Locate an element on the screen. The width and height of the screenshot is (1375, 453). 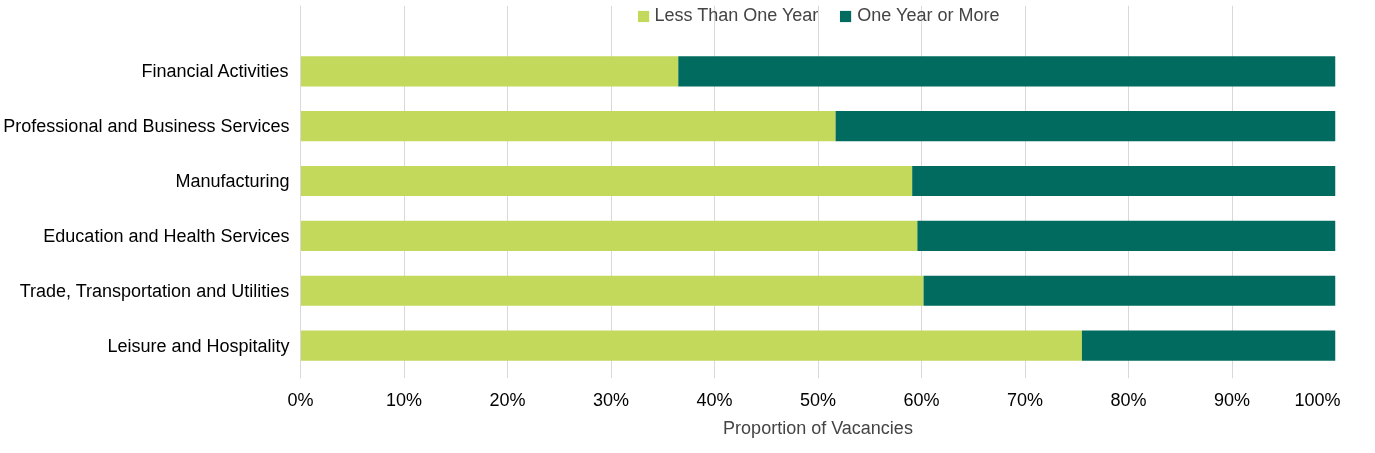
x-tick-label: 60% is located at coordinates (921, 399).